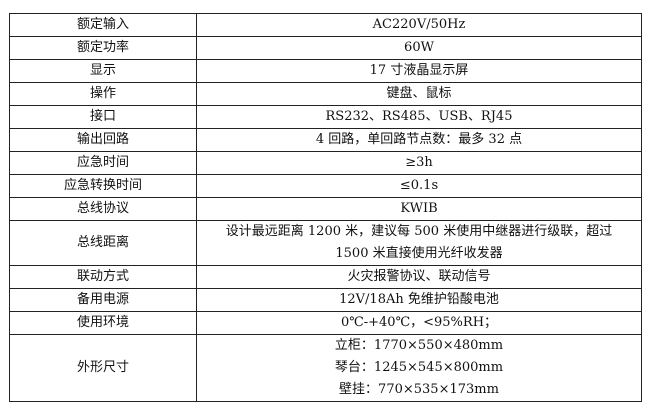 This screenshot has height=404, width=646. What do you see at coordinates (103, 140) in the screenshot?
I see `spec-label: 输出回路` at bounding box center [103, 140].